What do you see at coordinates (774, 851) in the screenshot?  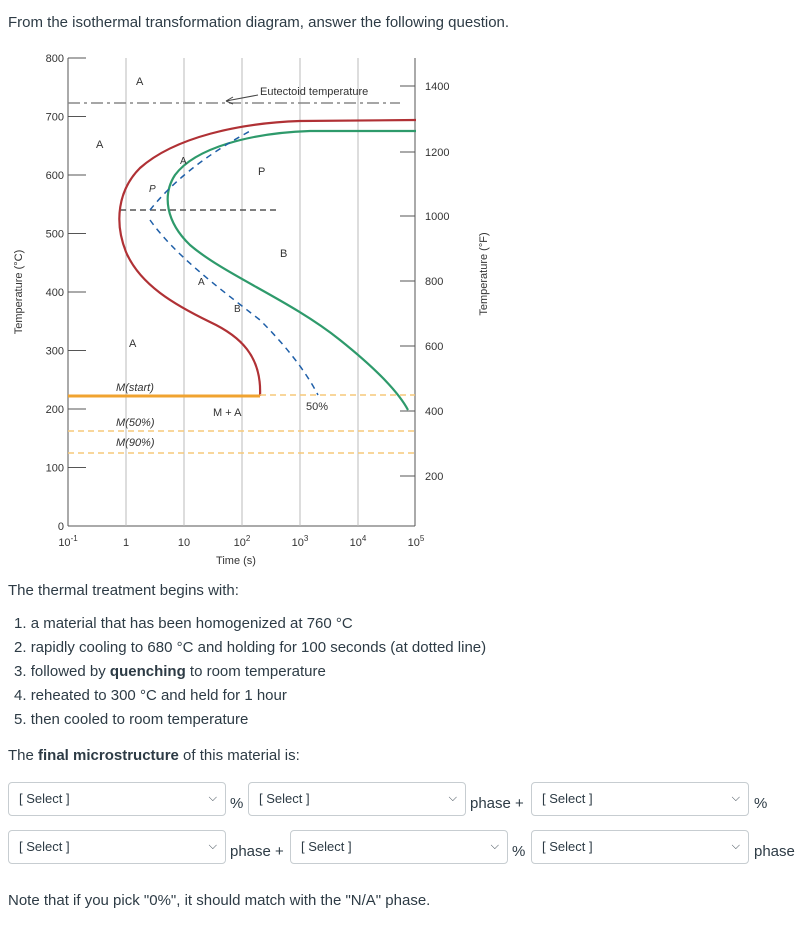 I see `row2-suffix-3: phase` at bounding box center [774, 851].